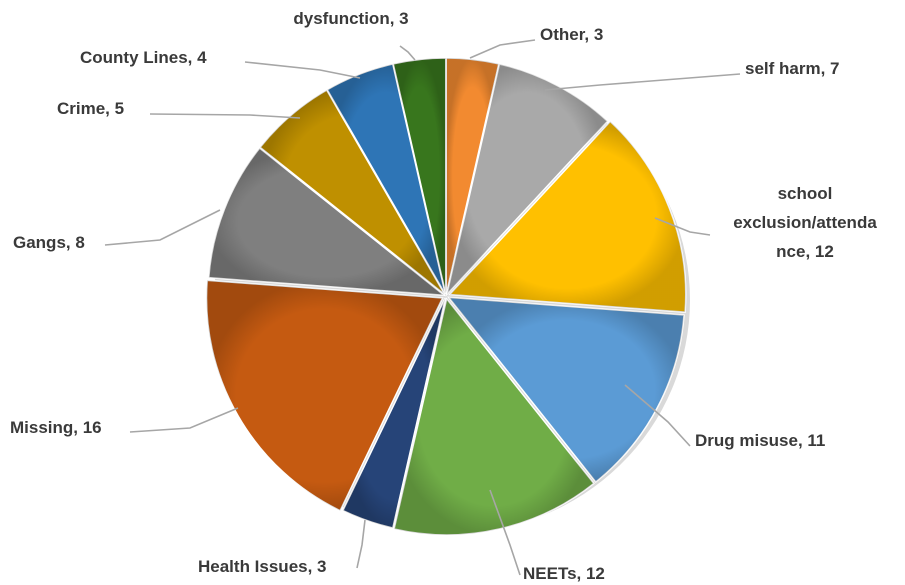 Image resolution: width=905 pixels, height=585 pixels. I want to click on slice-label-missing: Missing, 16, so click(56, 427).